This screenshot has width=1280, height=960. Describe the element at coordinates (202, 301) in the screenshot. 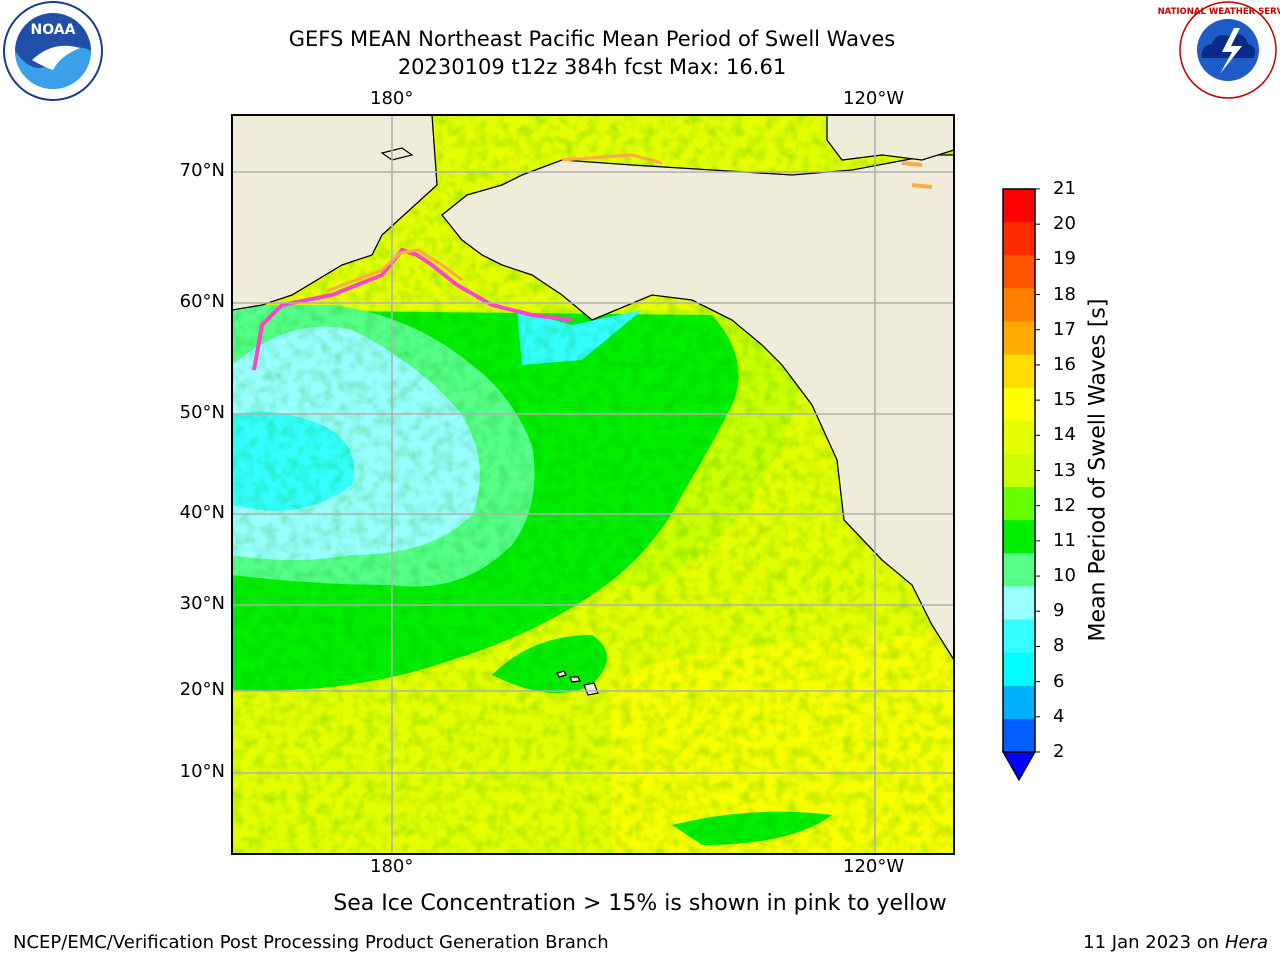

I see `lat-label-60n: 60°N` at that location.